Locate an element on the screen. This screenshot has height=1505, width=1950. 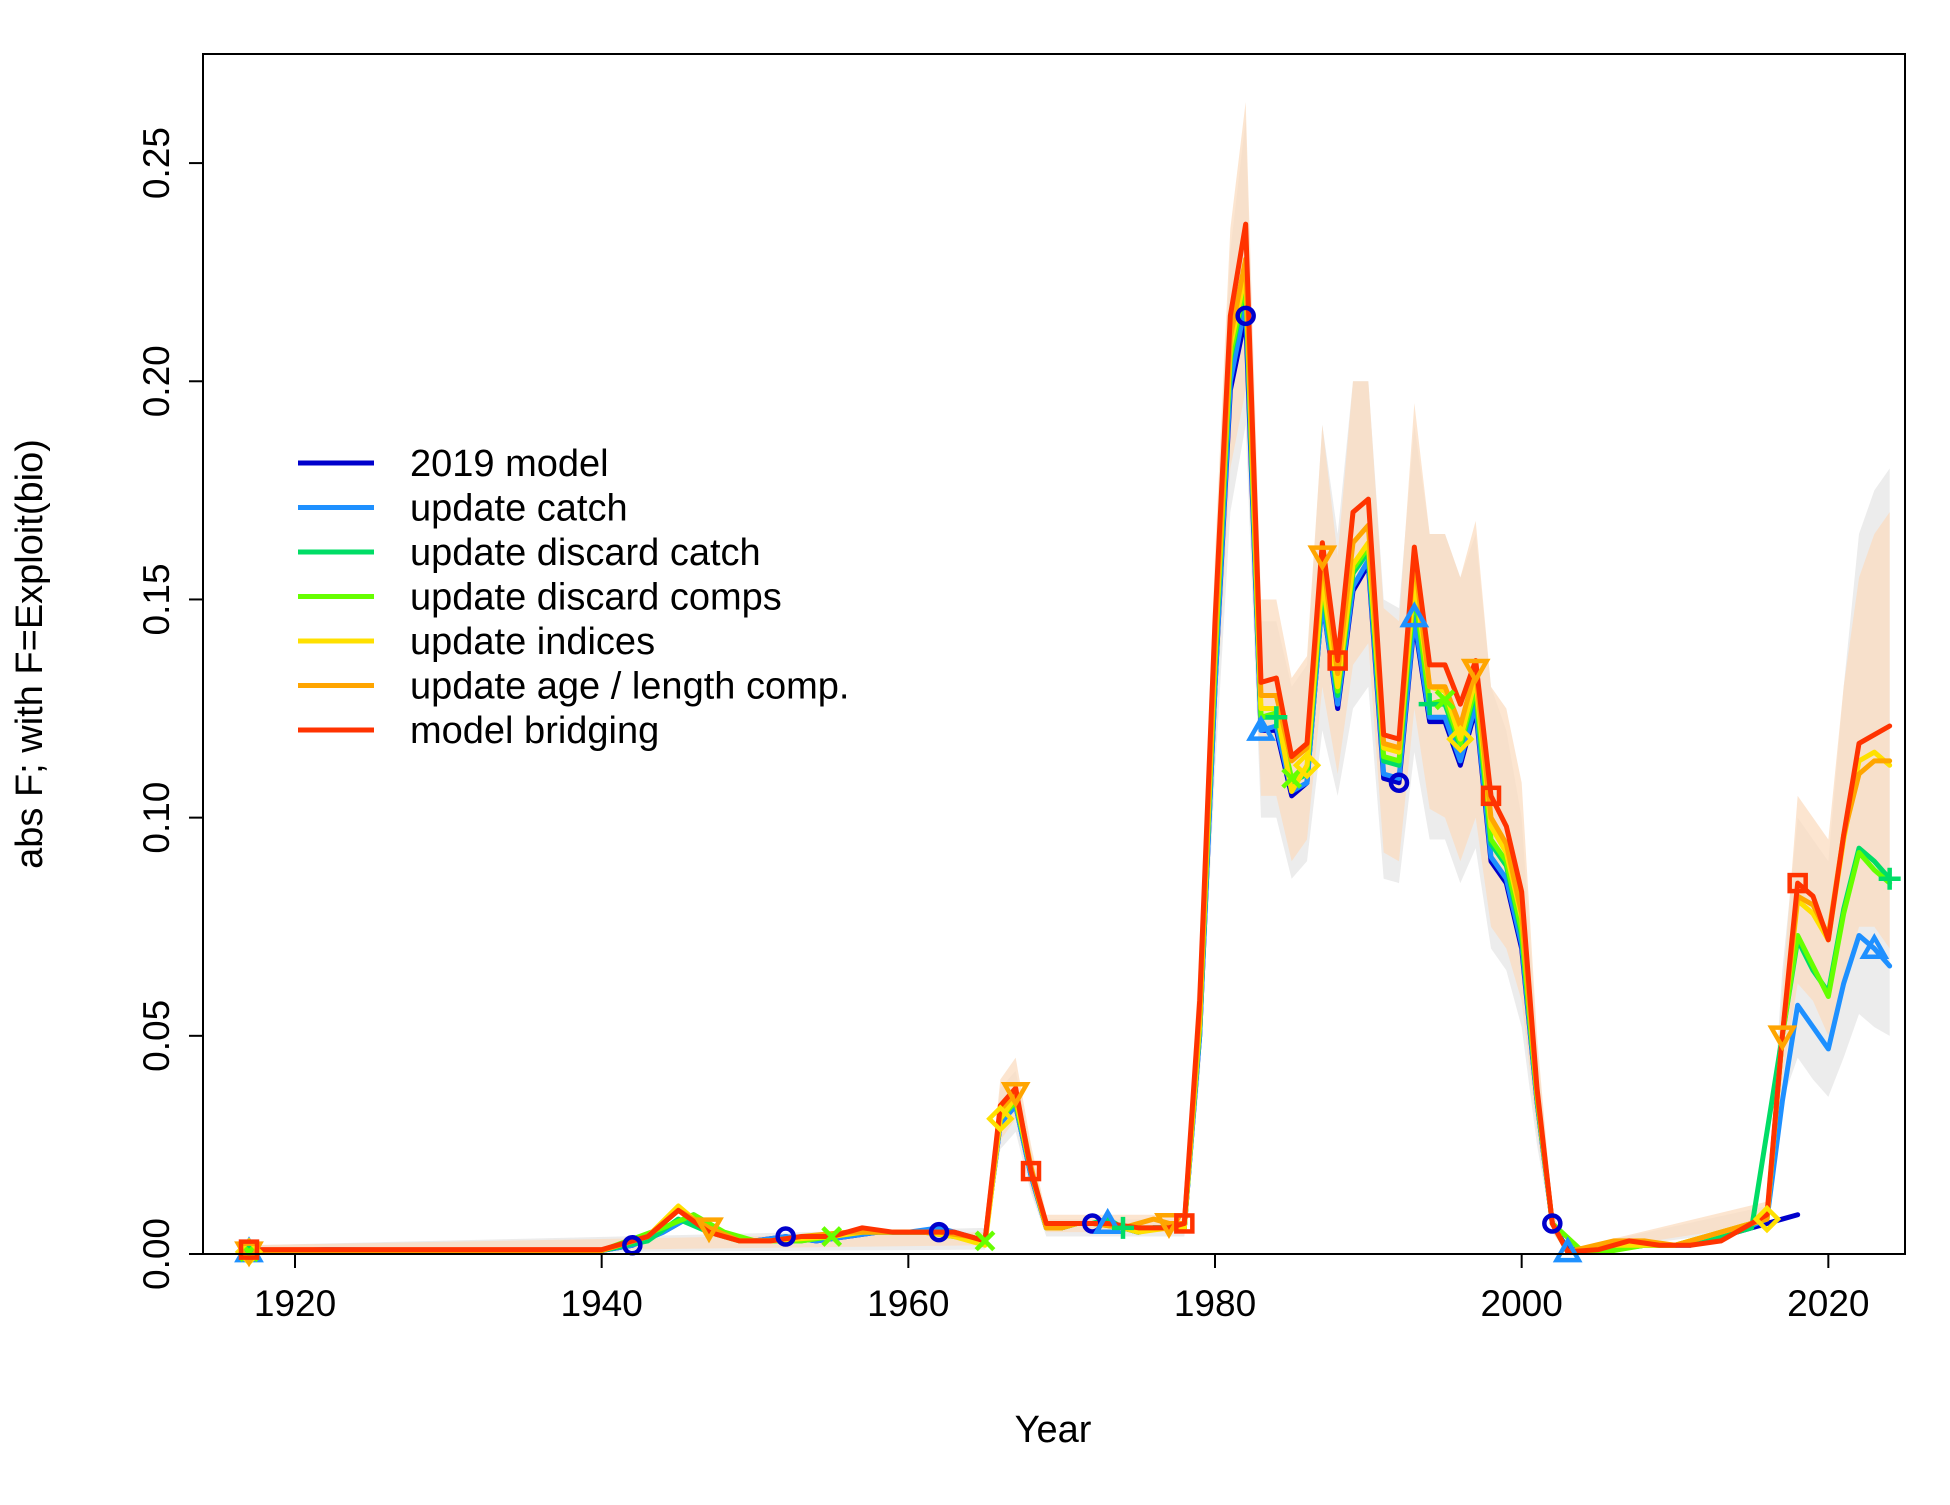
x-axis-title: Year is located at coordinates (1053, 1430).